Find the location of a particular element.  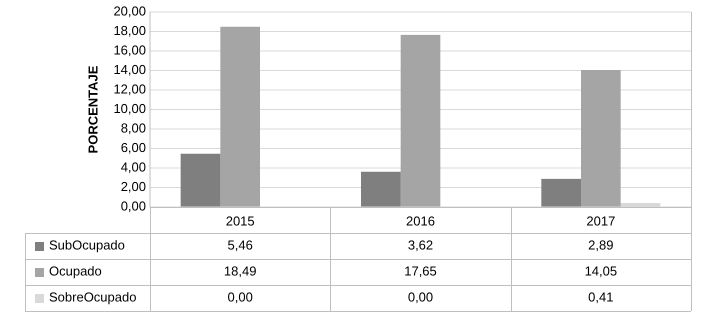

y-tick-label: 18,00 is located at coordinates (129, 30).